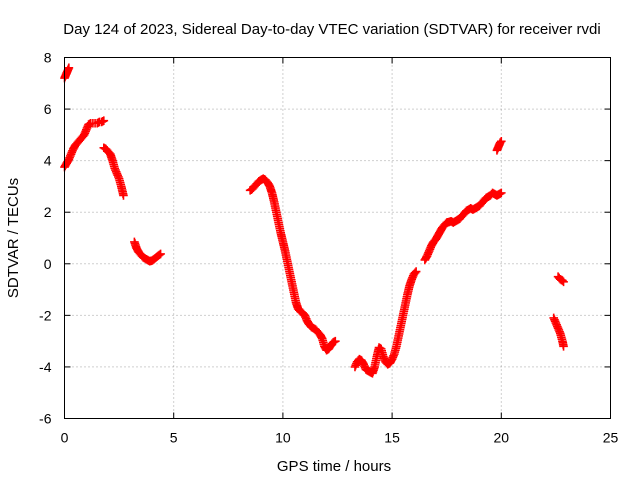  I want to click on x-tick-label: 10, so click(283, 438).